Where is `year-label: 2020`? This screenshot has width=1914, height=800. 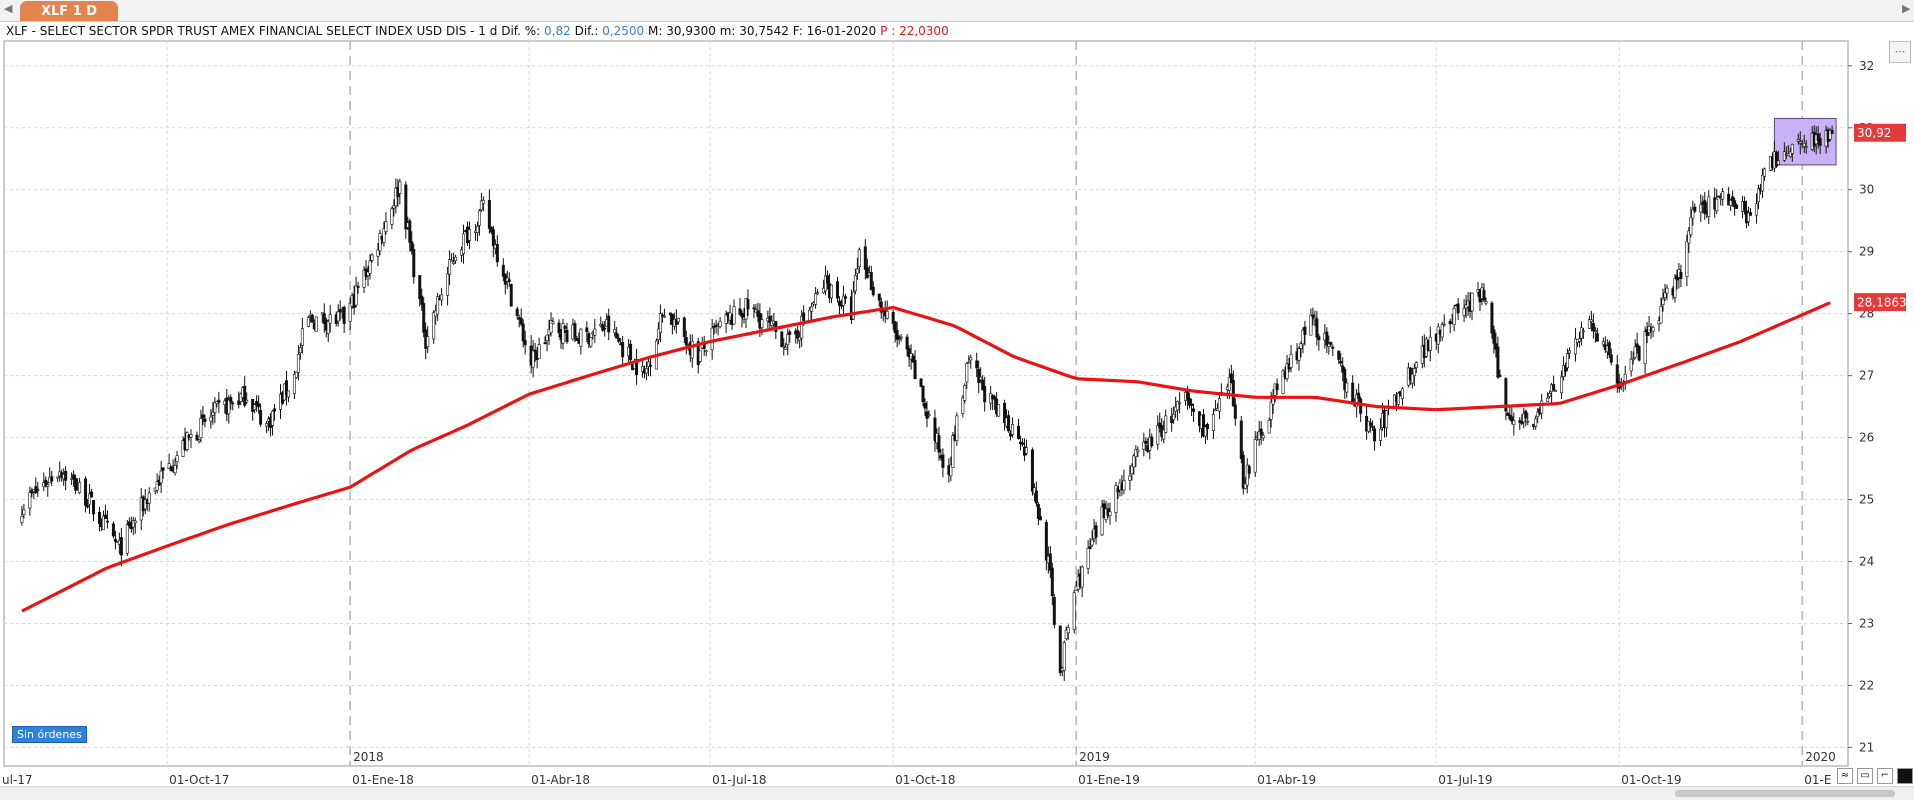 year-label: 2020 is located at coordinates (1820, 757).